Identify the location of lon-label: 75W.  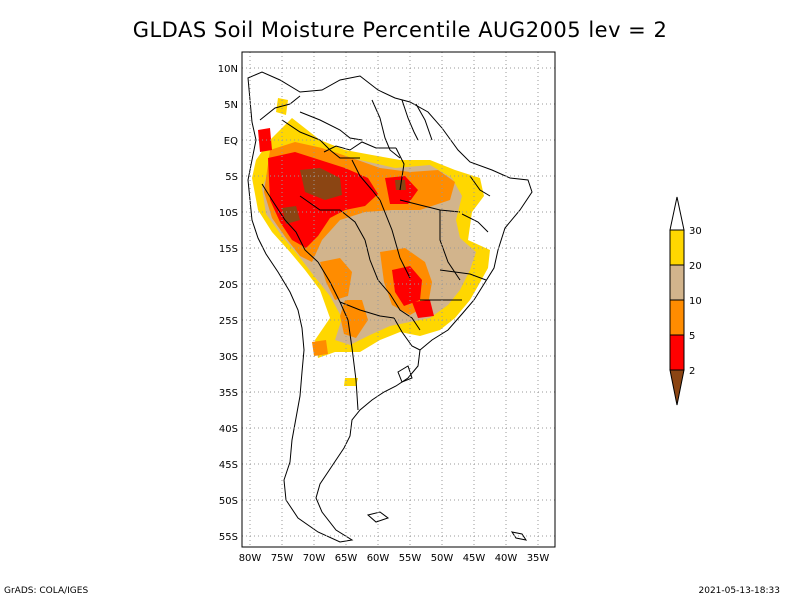
(282, 558).